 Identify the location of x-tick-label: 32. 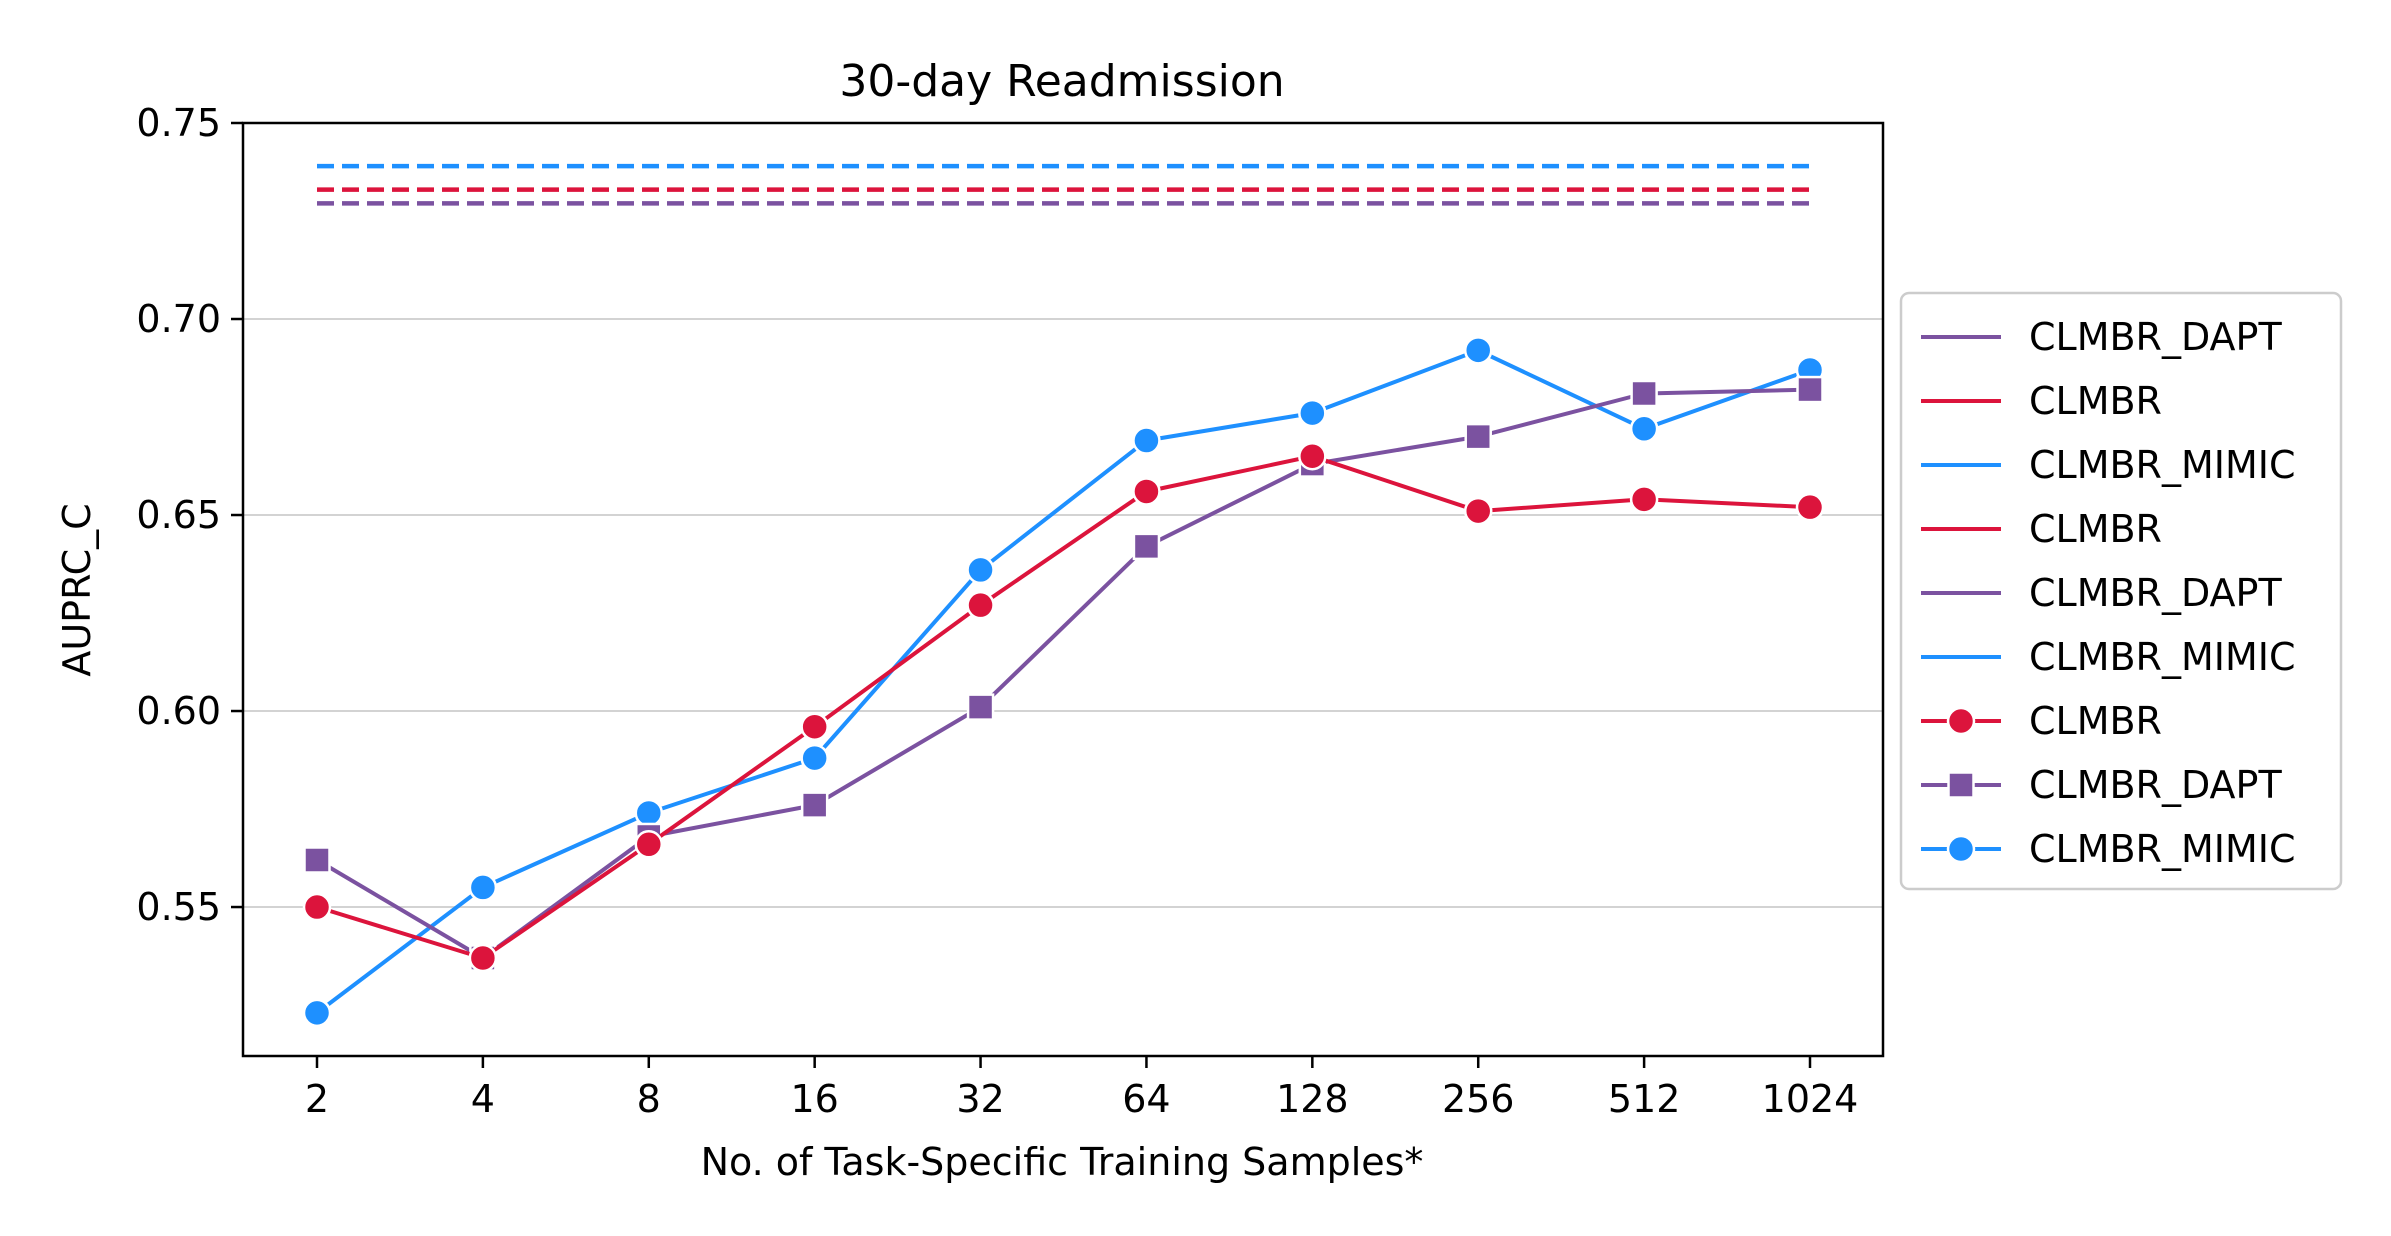
(980, 1099).